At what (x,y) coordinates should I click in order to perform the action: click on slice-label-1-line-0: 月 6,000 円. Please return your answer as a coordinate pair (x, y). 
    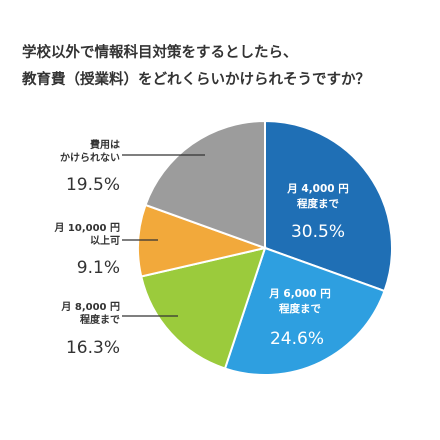
    Looking at the image, I should click on (299, 294).